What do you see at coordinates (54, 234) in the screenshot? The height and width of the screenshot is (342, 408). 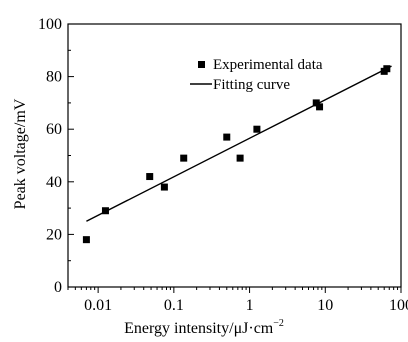 I see `y-tick-label: 20` at bounding box center [54, 234].